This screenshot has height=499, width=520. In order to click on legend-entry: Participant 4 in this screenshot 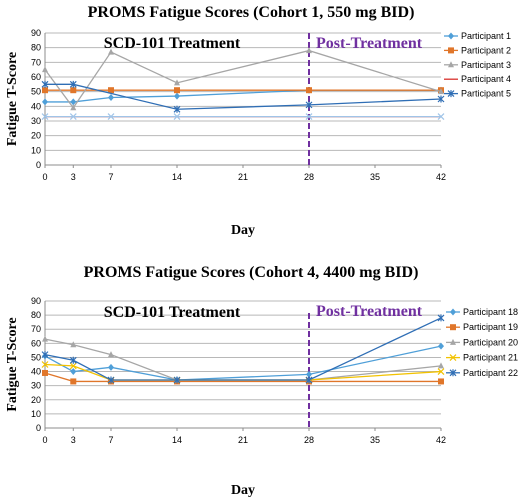, I will do `click(477, 79)`.